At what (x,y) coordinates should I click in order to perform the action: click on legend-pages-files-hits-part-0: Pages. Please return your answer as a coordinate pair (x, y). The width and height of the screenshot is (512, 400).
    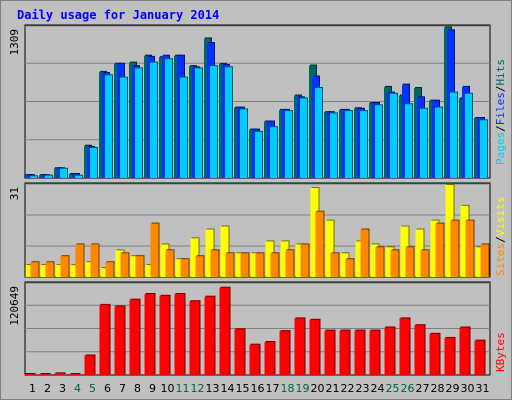
    Looking at the image, I should click on (500, 148).